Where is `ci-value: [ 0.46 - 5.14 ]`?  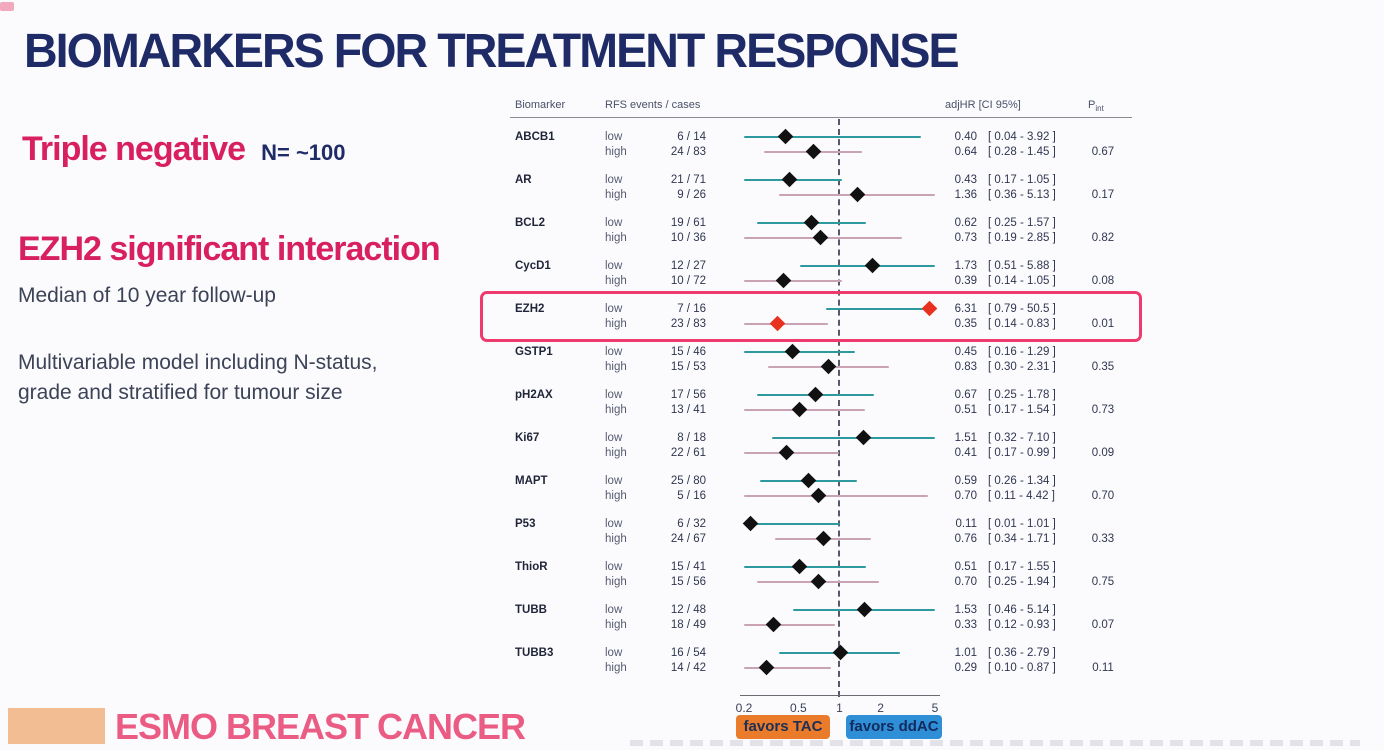
ci-value: [ 0.46 - 5.14 ] is located at coordinates (1022, 610).